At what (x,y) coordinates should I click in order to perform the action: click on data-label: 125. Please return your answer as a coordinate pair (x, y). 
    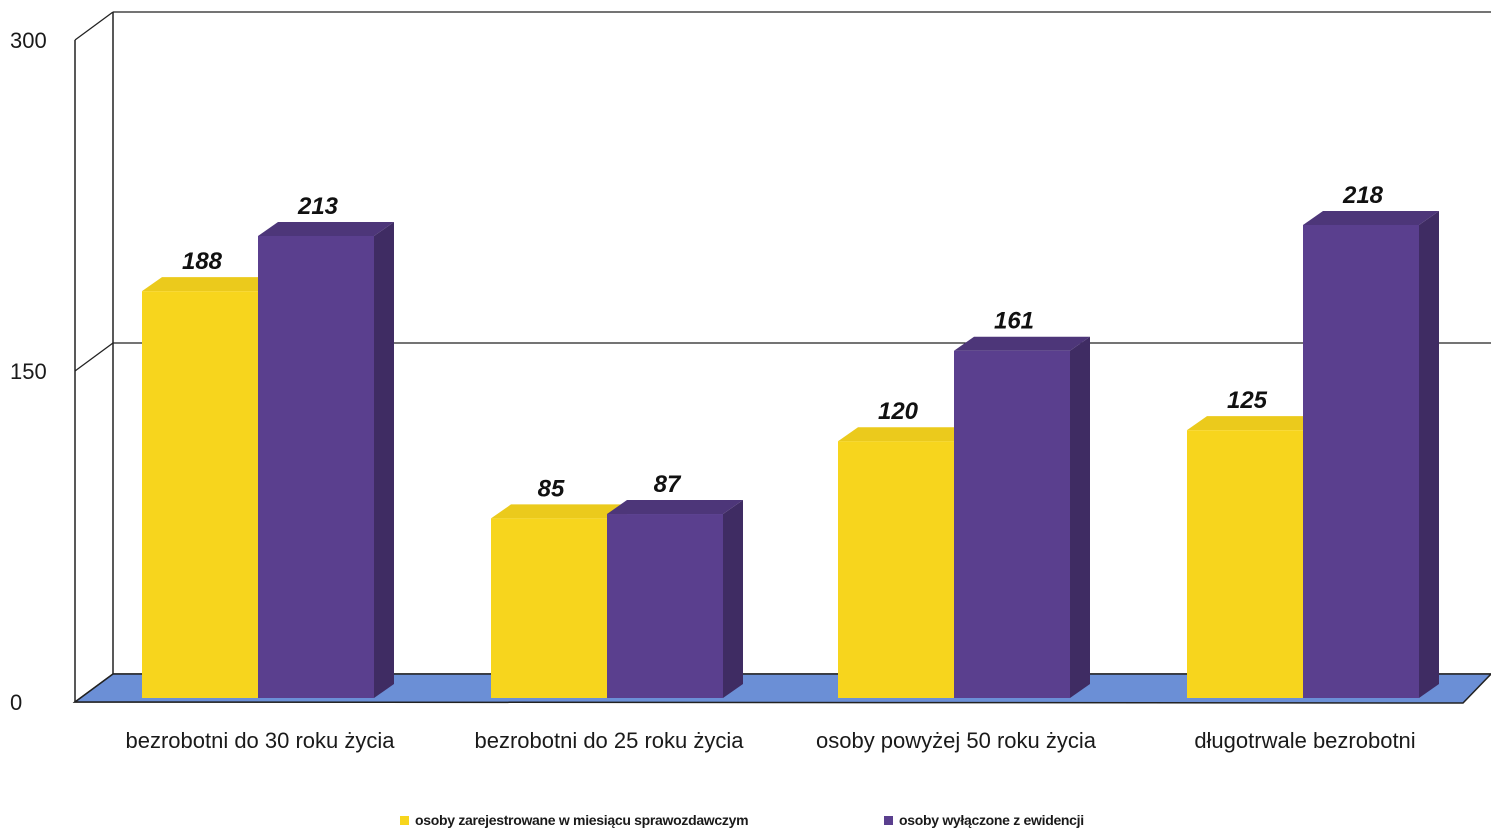
    Looking at the image, I should click on (1247, 400).